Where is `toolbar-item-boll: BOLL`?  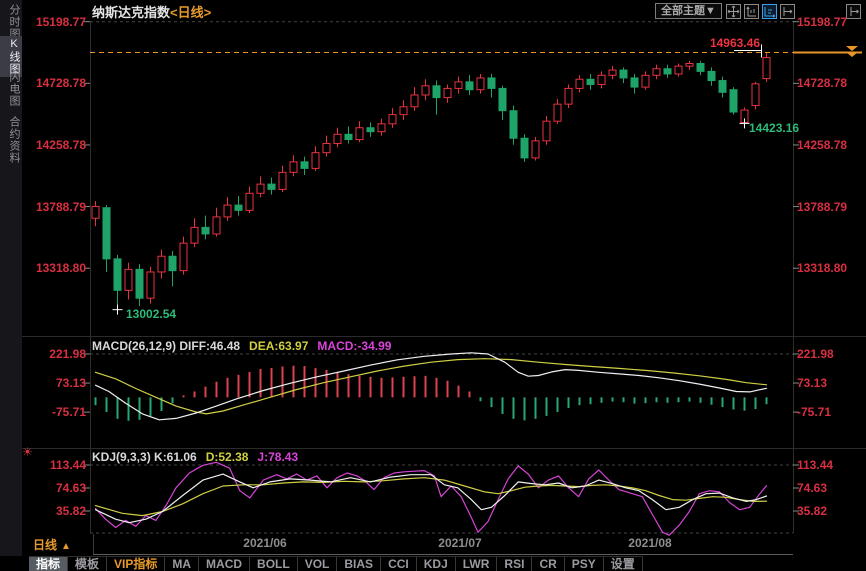
toolbar-item-boll: BOLL is located at coordinates (274, 564).